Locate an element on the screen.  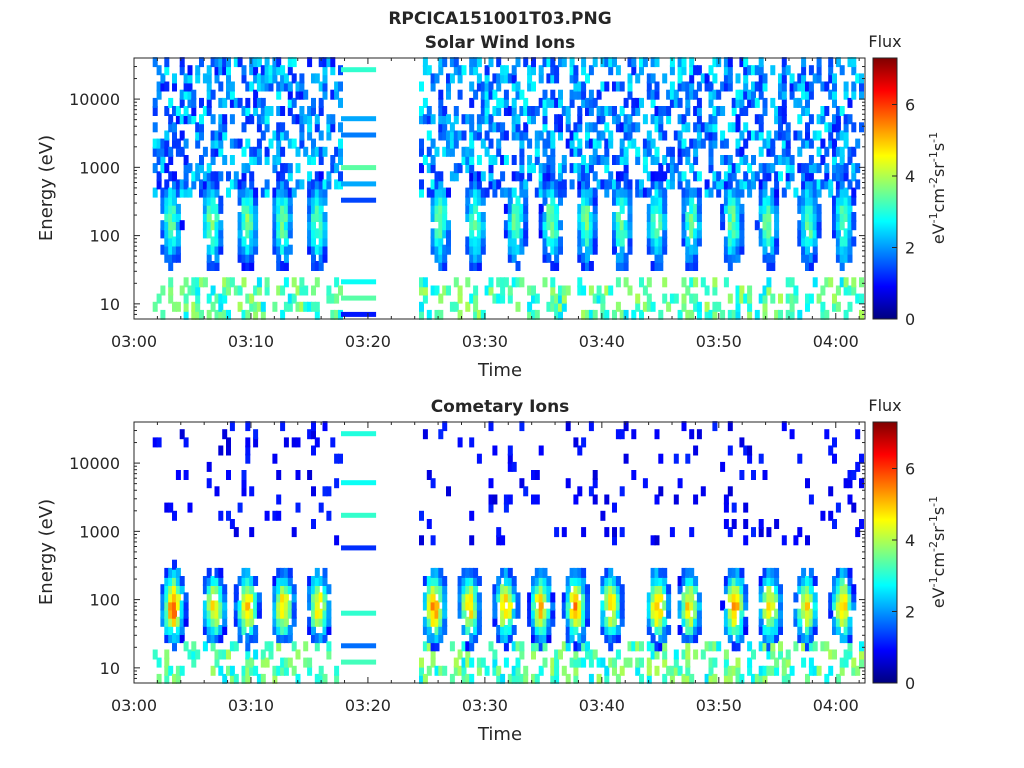
figure-title: RPCICA151001T03.PNG is located at coordinates (499, 19).